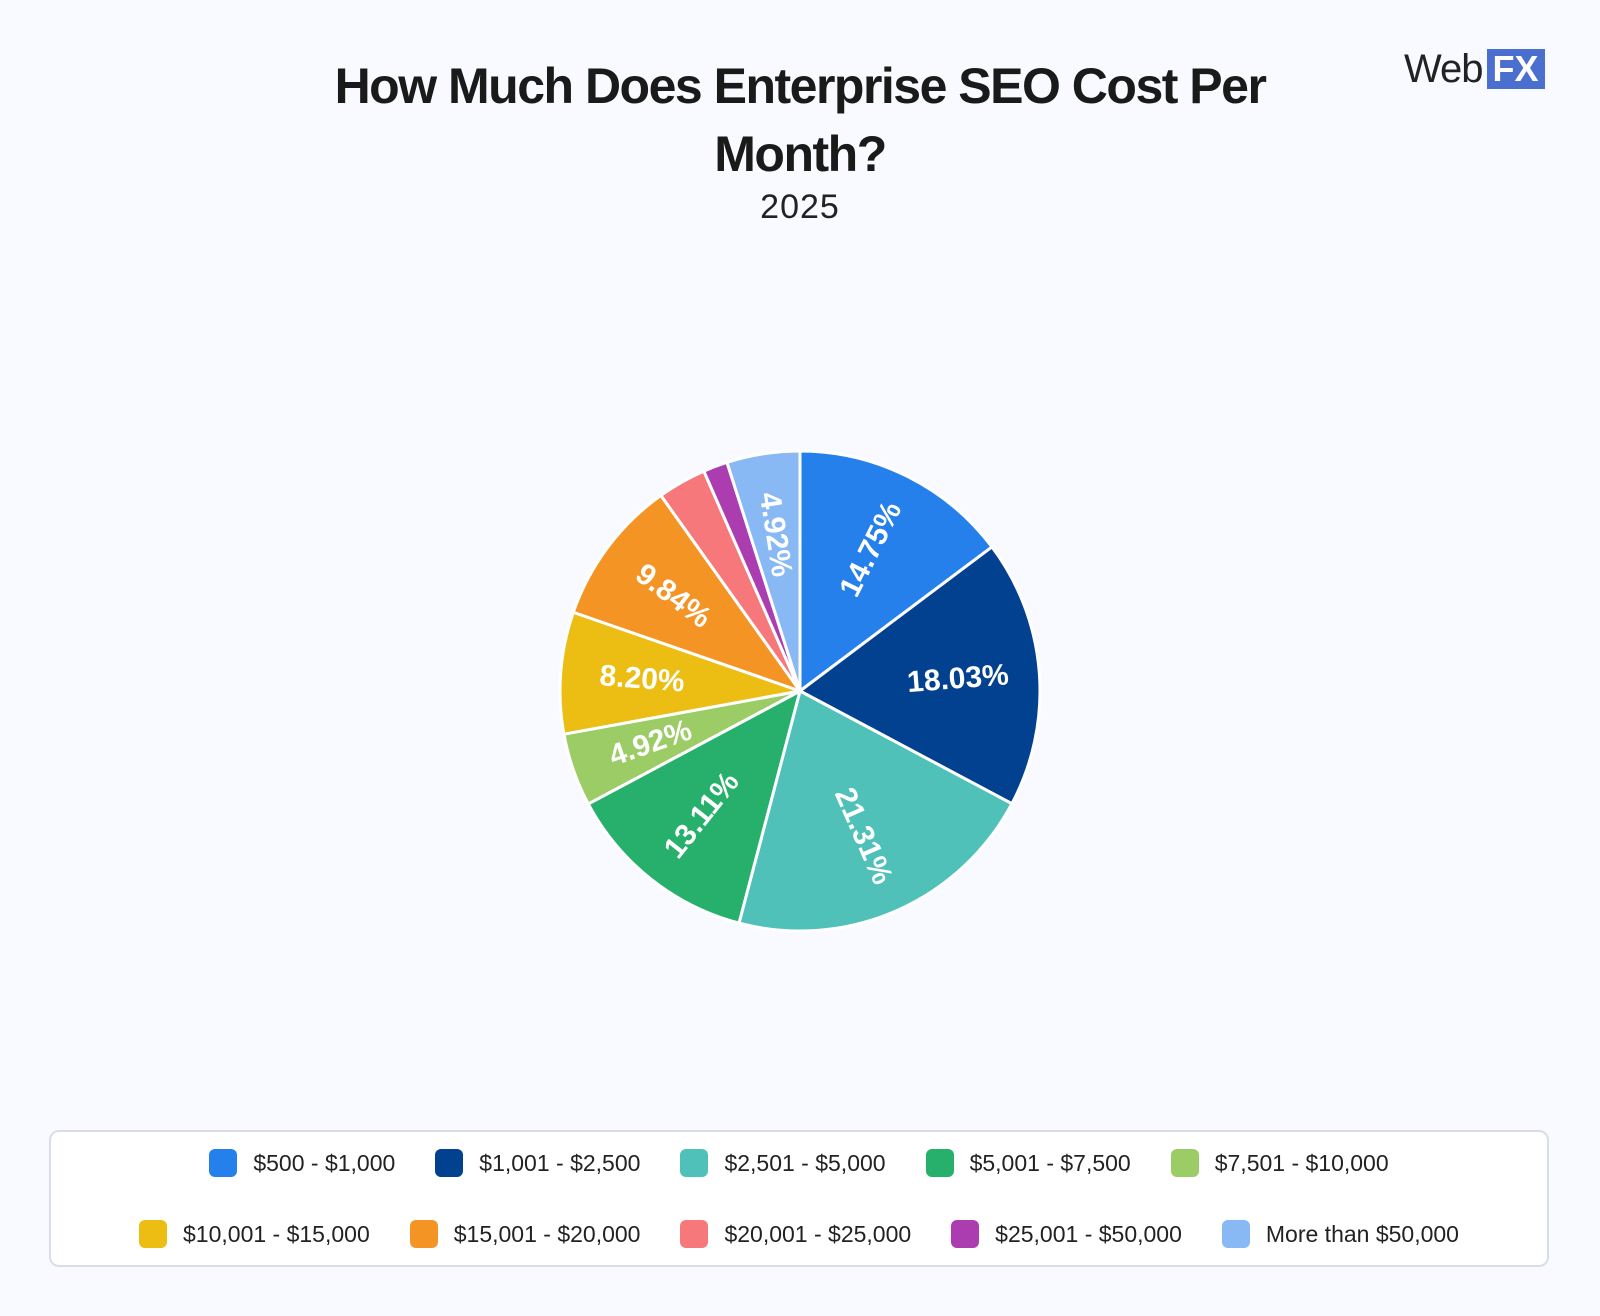 Image resolution: width=1600 pixels, height=1316 pixels. I want to click on legend-label: $500 - $1,000, so click(324, 1162).